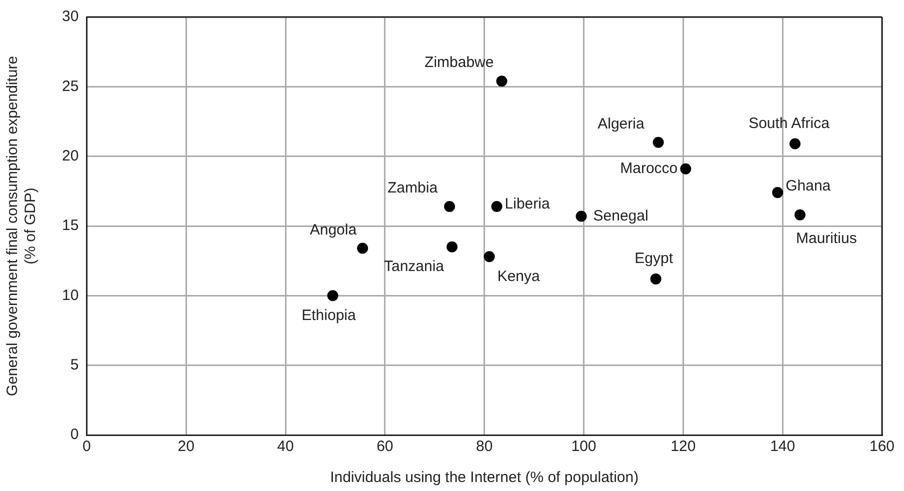 This screenshot has width=904, height=491. I want to click on annotation: Senegal, so click(620, 215).